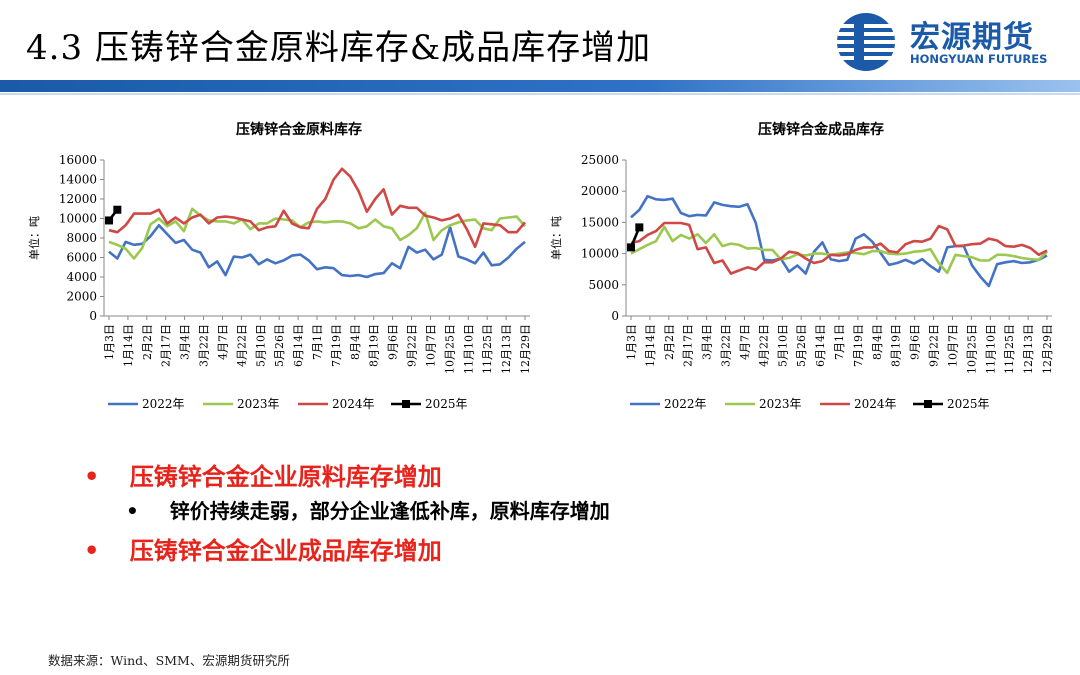 The width and height of the screenshot is (1080, 675). What do you see at coordinates (821, 129) in the screenshot?
I see `chart-title: 压铸锌合金成品库存` at bounding box center [821, 129].